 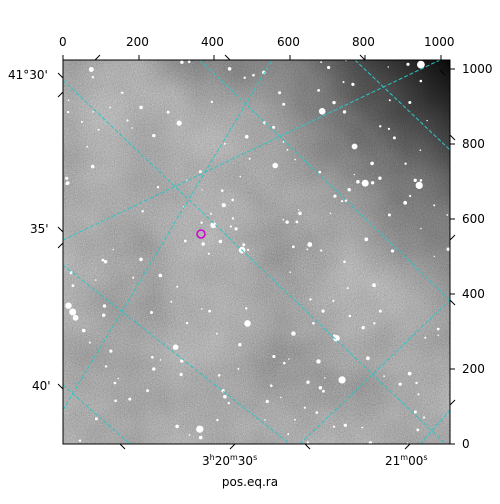 What do you see at coordinates (230, 460) in the screenshot?
I see `ra-label: 3h20m30s` at bounding box center [230, 460].